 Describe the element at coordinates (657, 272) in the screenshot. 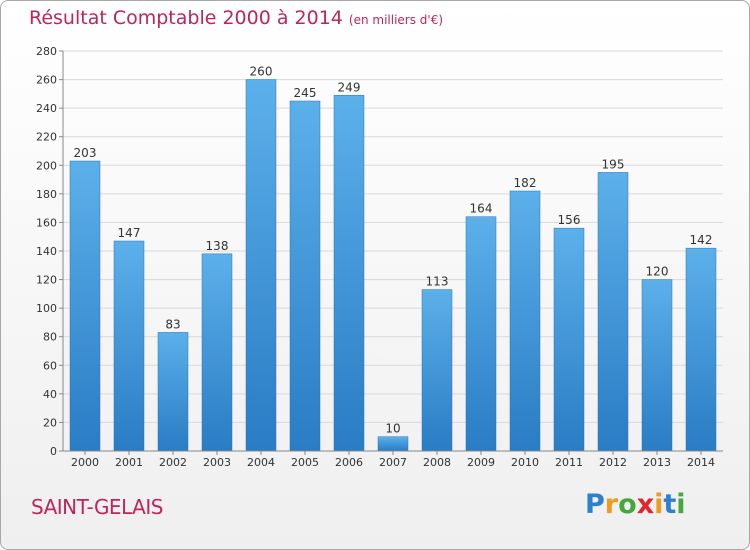

I see `value-label-2013: 120` at that location.